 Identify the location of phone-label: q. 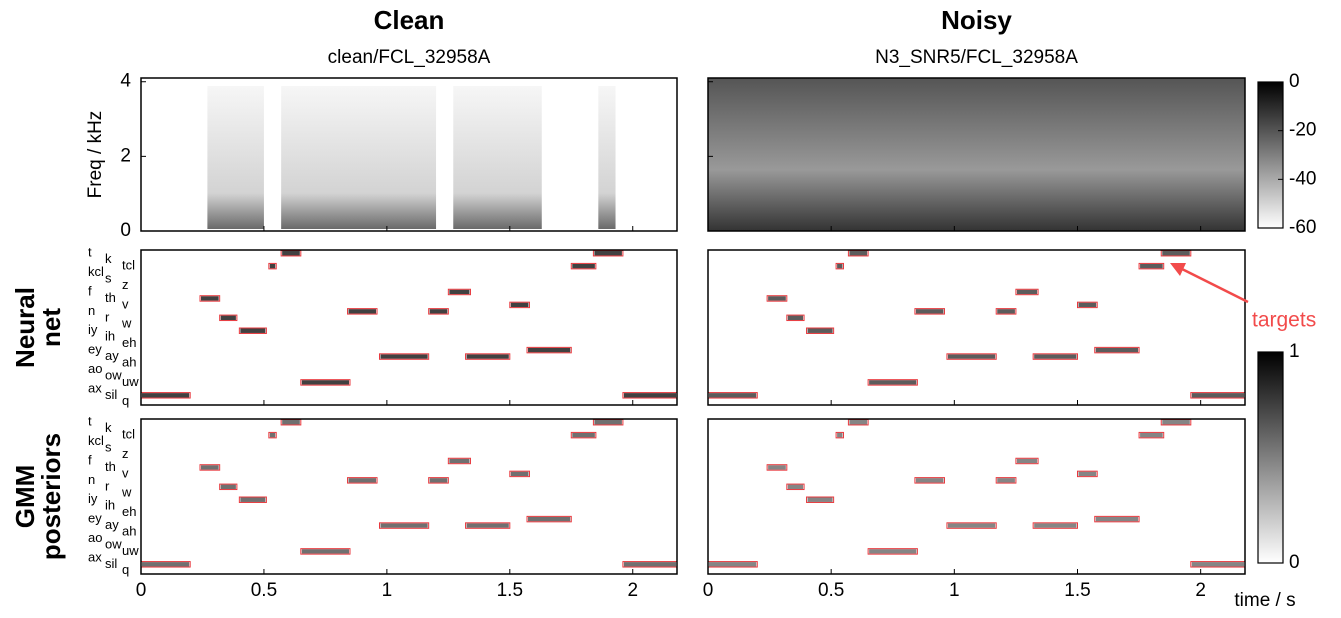
(125, 569).